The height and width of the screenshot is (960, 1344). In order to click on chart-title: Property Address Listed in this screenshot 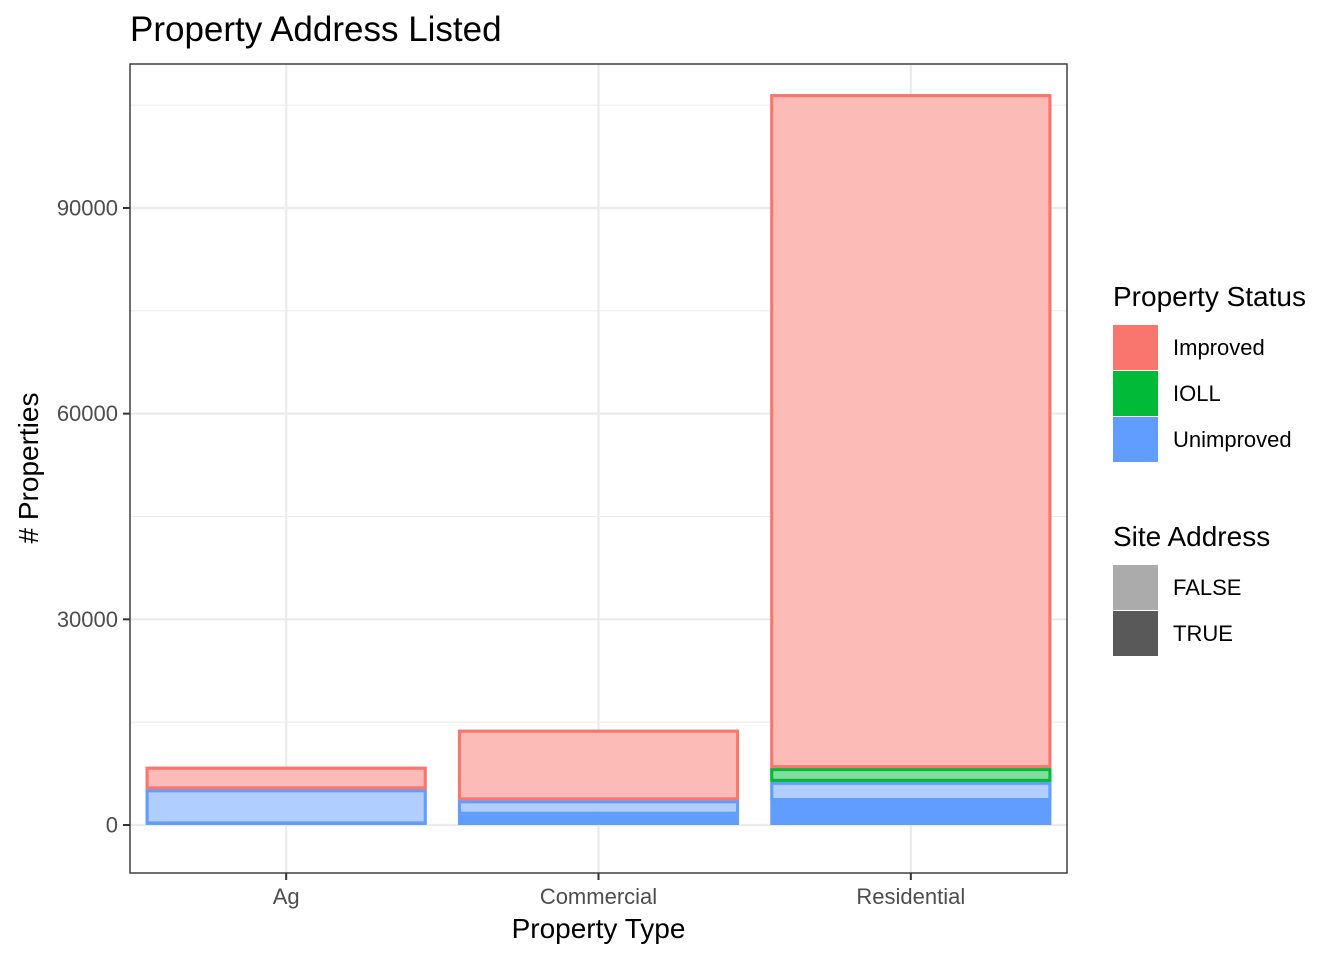, I will do `click(316, 29)`.